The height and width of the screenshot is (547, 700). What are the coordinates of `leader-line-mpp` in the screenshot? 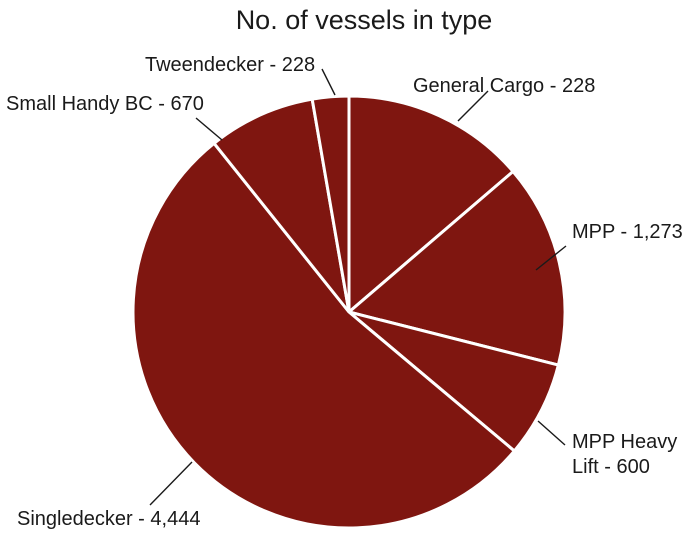 It's located at (551, 258).